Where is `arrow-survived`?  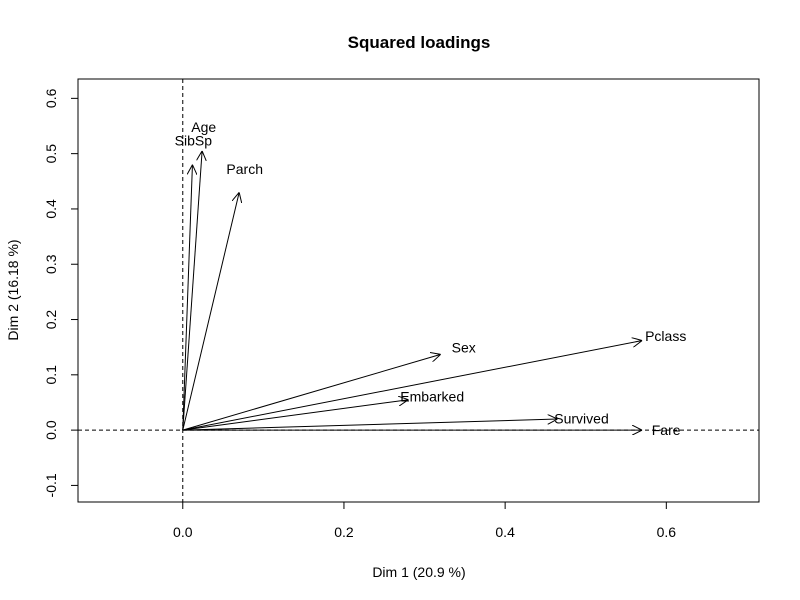
arrow-survived is located at coordinates (370, 425).